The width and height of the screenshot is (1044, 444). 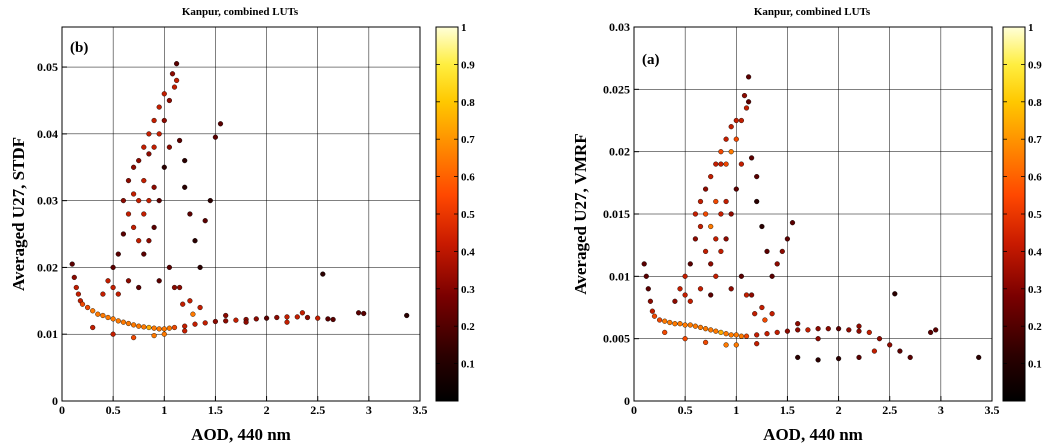 What do you see at coordinates (468, 252) in the screenshot?
I see `colorbar-tick-label: 0.4` at bounding box center [468, 252].